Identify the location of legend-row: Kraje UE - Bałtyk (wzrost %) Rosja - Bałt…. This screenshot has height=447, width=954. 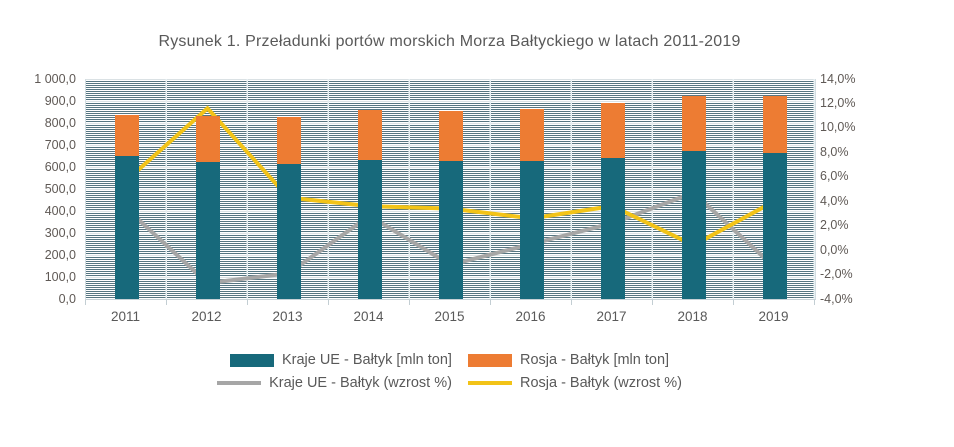
(449, 383).